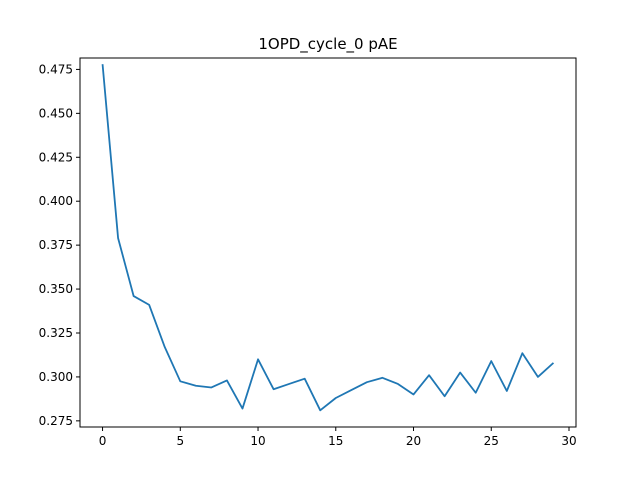  I want to click on y-tick-label: 0.350, so click(56, 289).